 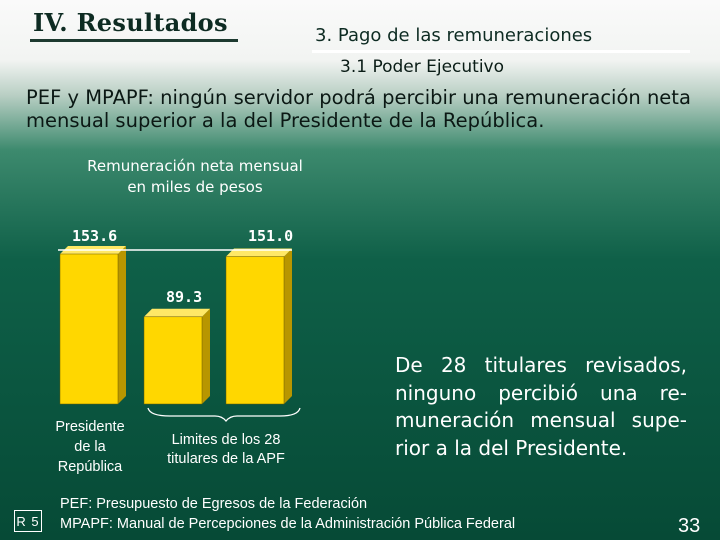 I want to click on category-label: de la, so click(x=90, y=447).